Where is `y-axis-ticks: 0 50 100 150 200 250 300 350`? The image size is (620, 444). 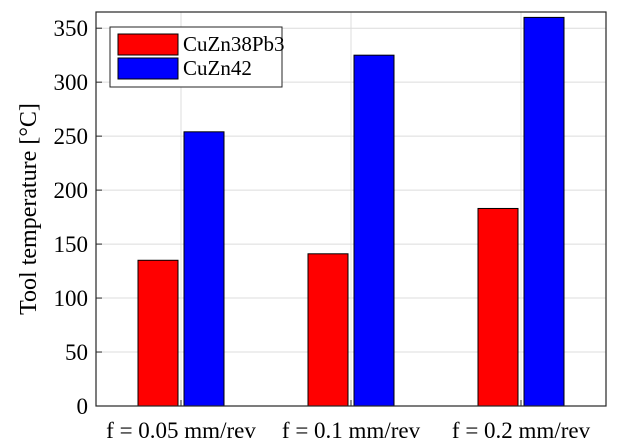
y-axis-ticks: 0 50 100 150 200 250 300 350 is located at coordinates (78, 217).